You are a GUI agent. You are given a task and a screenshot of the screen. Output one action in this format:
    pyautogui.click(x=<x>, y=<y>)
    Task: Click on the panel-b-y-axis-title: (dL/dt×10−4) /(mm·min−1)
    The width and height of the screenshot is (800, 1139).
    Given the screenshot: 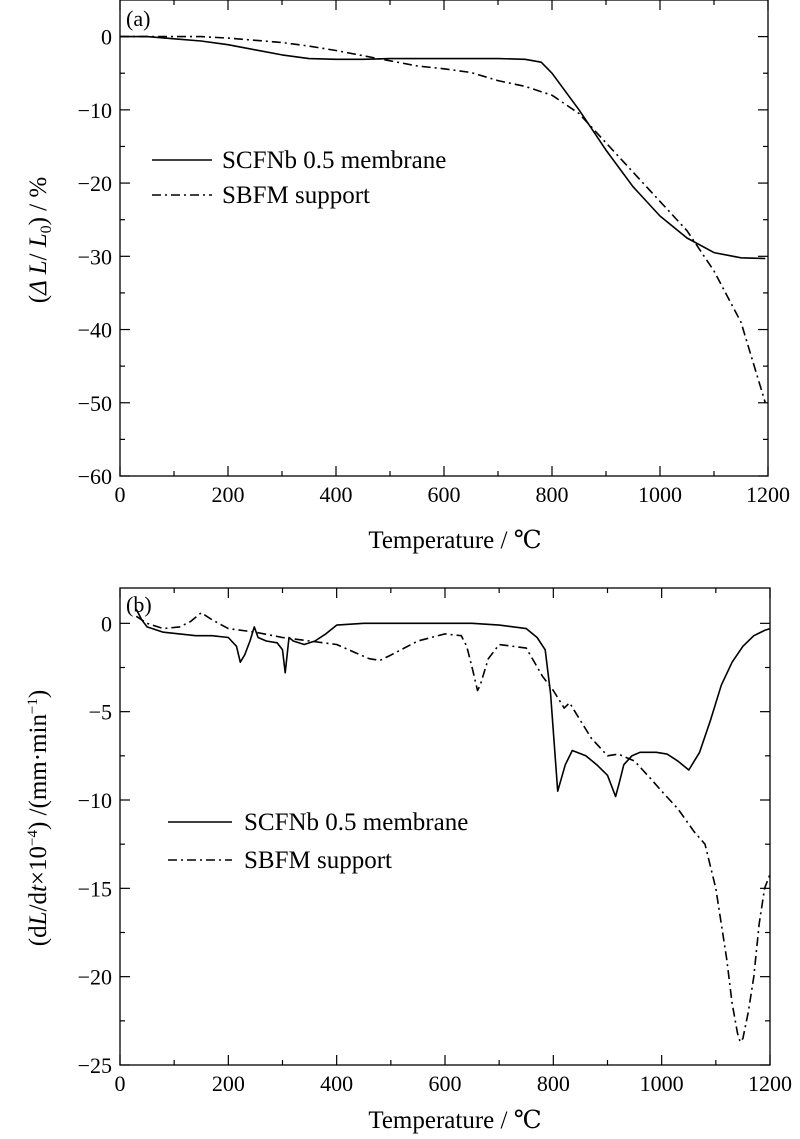 What is the action you would take?
    pyautogui.click(x=38, y=818)
    